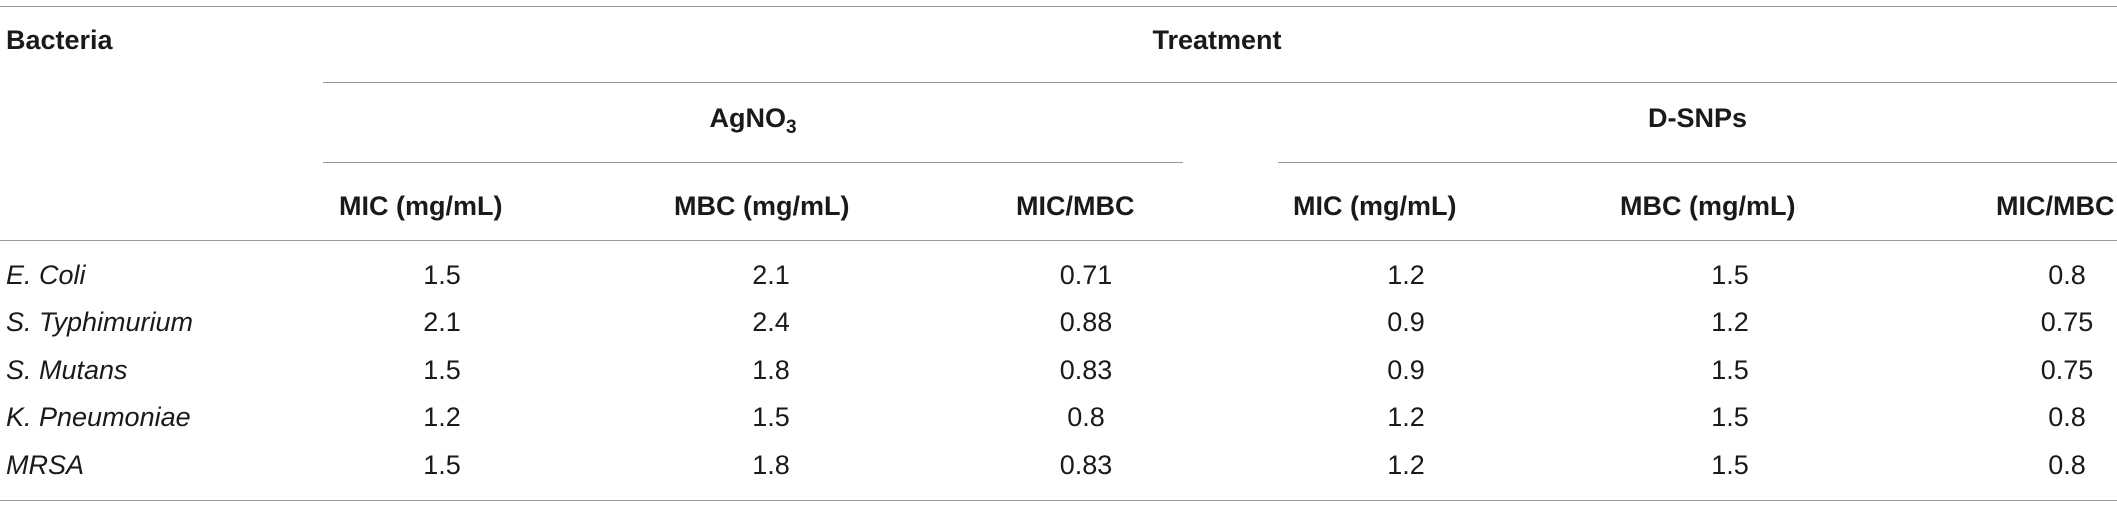 This screenshot has width=2117, height=506. I want to click on dsnps-mbc-header: MBC (mg/mL), so click(1708, 206).